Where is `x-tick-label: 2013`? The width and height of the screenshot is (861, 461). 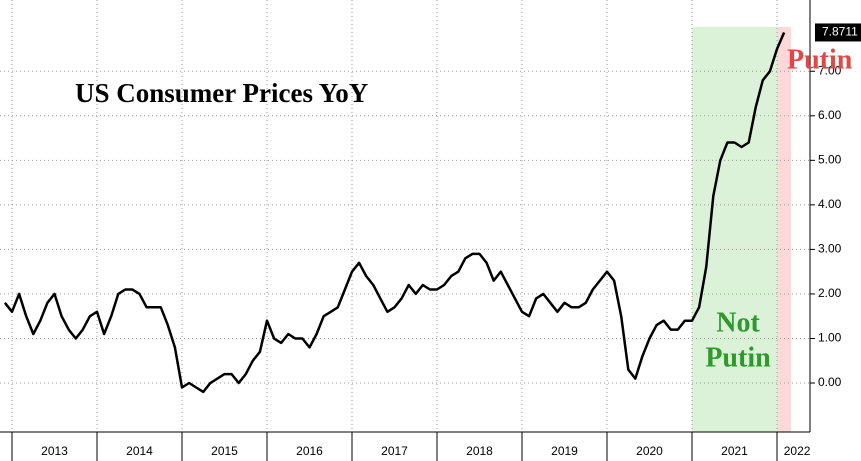 x-tick-label: 2013 is located at coordinates (54, 451).